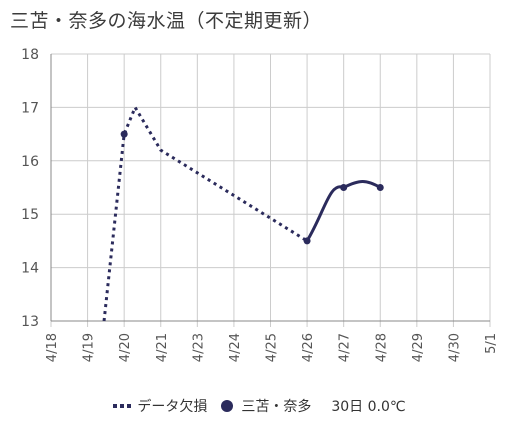  I want to click on legend-item-missing: データ欠損, so click(160, 406).